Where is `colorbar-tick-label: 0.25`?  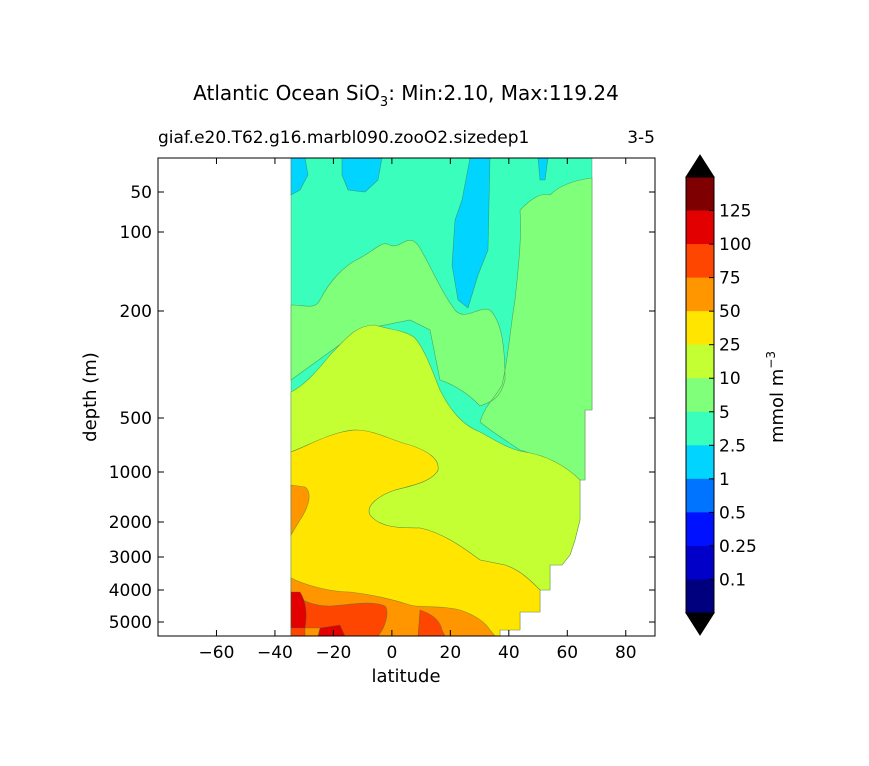 colorbar-tick-label: 0.25 is located at coordinates (738, 547).